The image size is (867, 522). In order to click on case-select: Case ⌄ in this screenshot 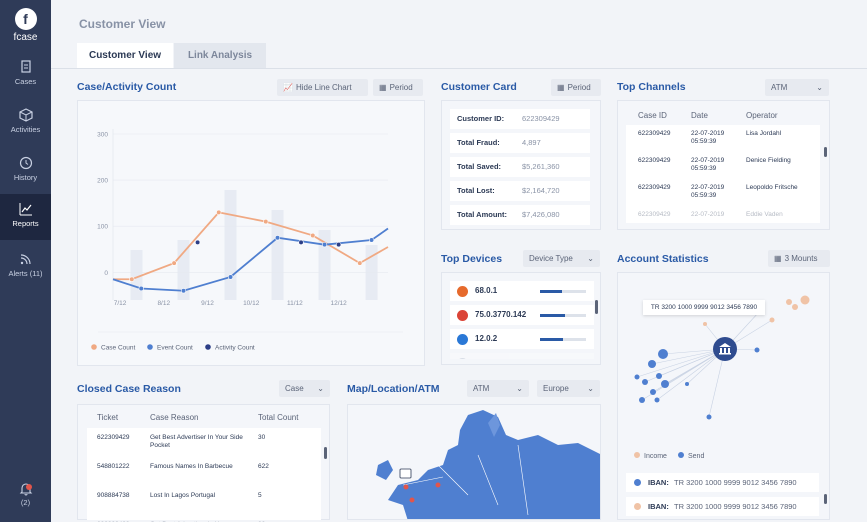, I will do `click(304, 388)`.